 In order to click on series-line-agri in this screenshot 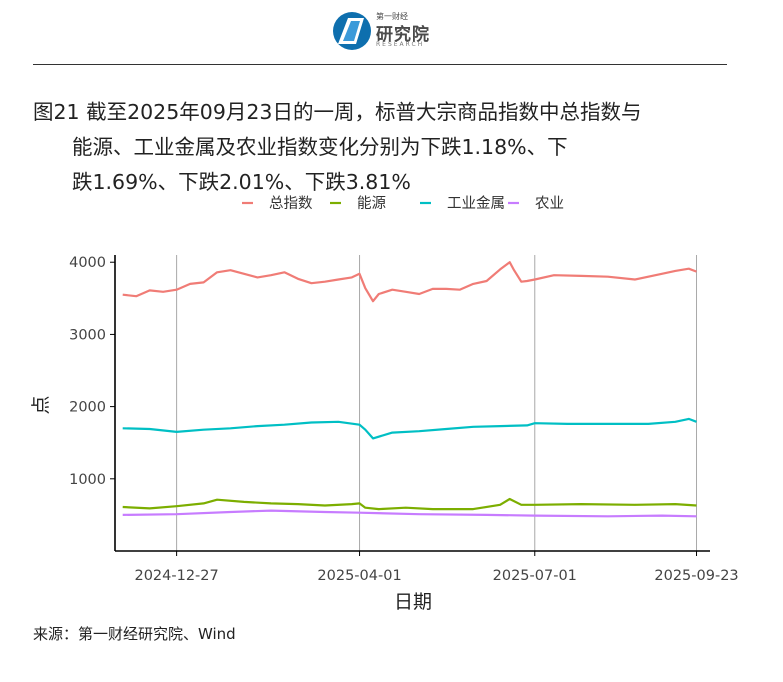, I will do `click(409, 513)`.